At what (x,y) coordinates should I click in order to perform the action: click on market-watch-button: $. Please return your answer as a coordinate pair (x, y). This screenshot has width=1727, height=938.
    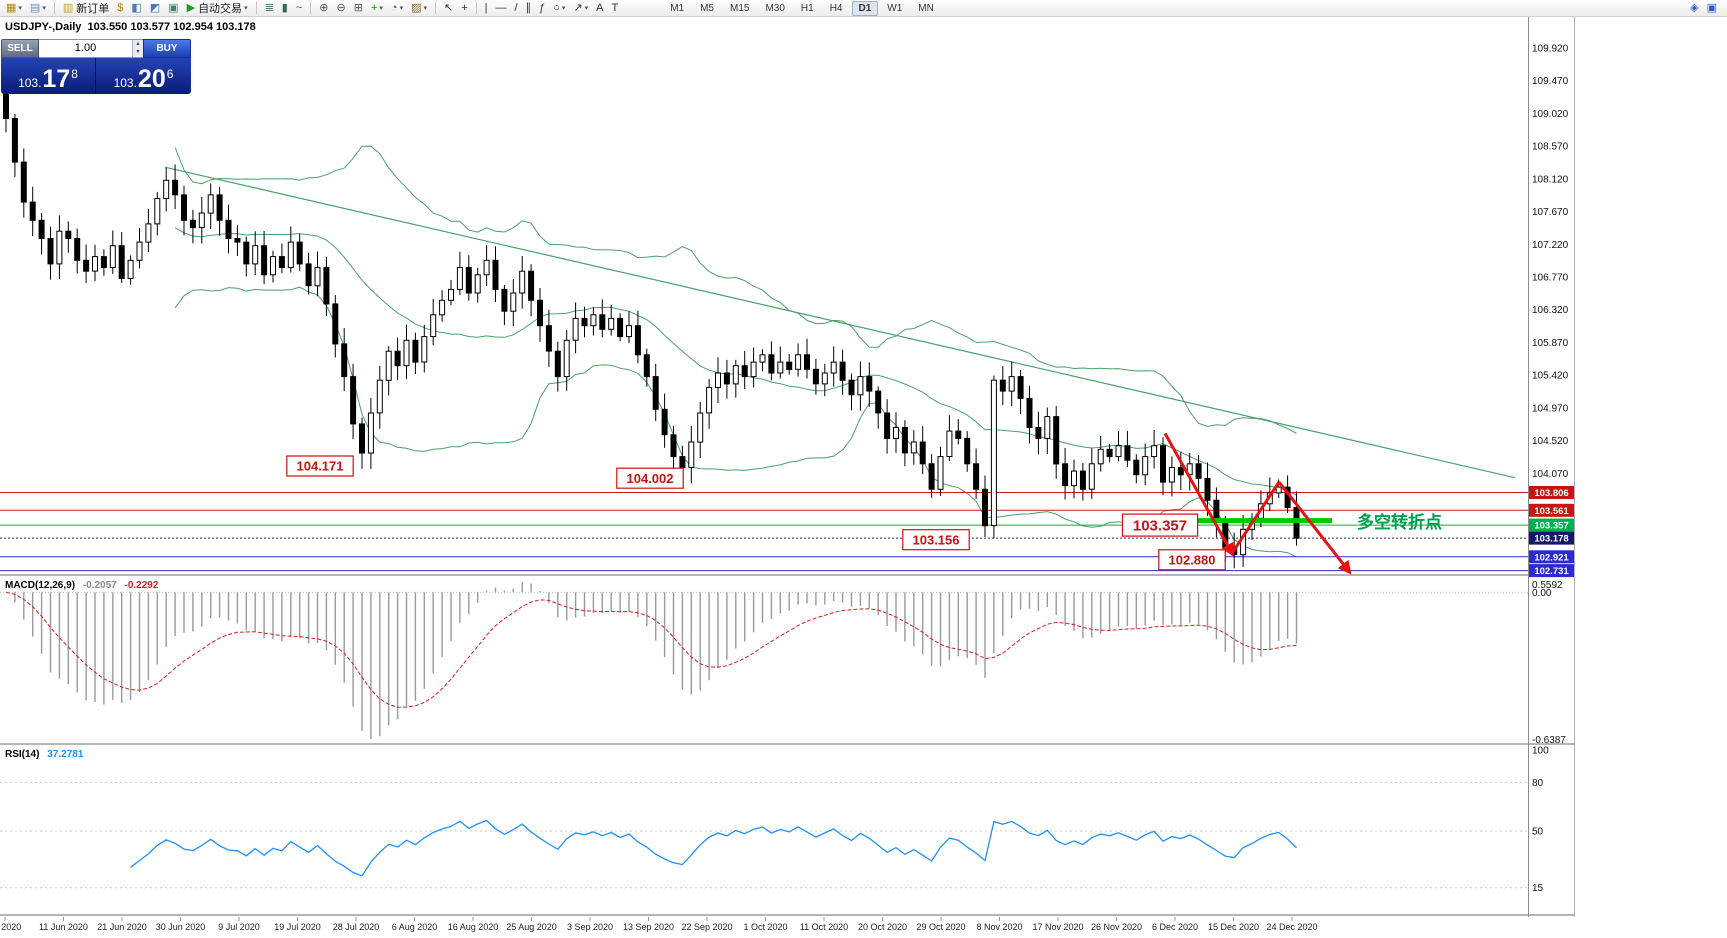
    Looking at the image, I should click on (120, 8).